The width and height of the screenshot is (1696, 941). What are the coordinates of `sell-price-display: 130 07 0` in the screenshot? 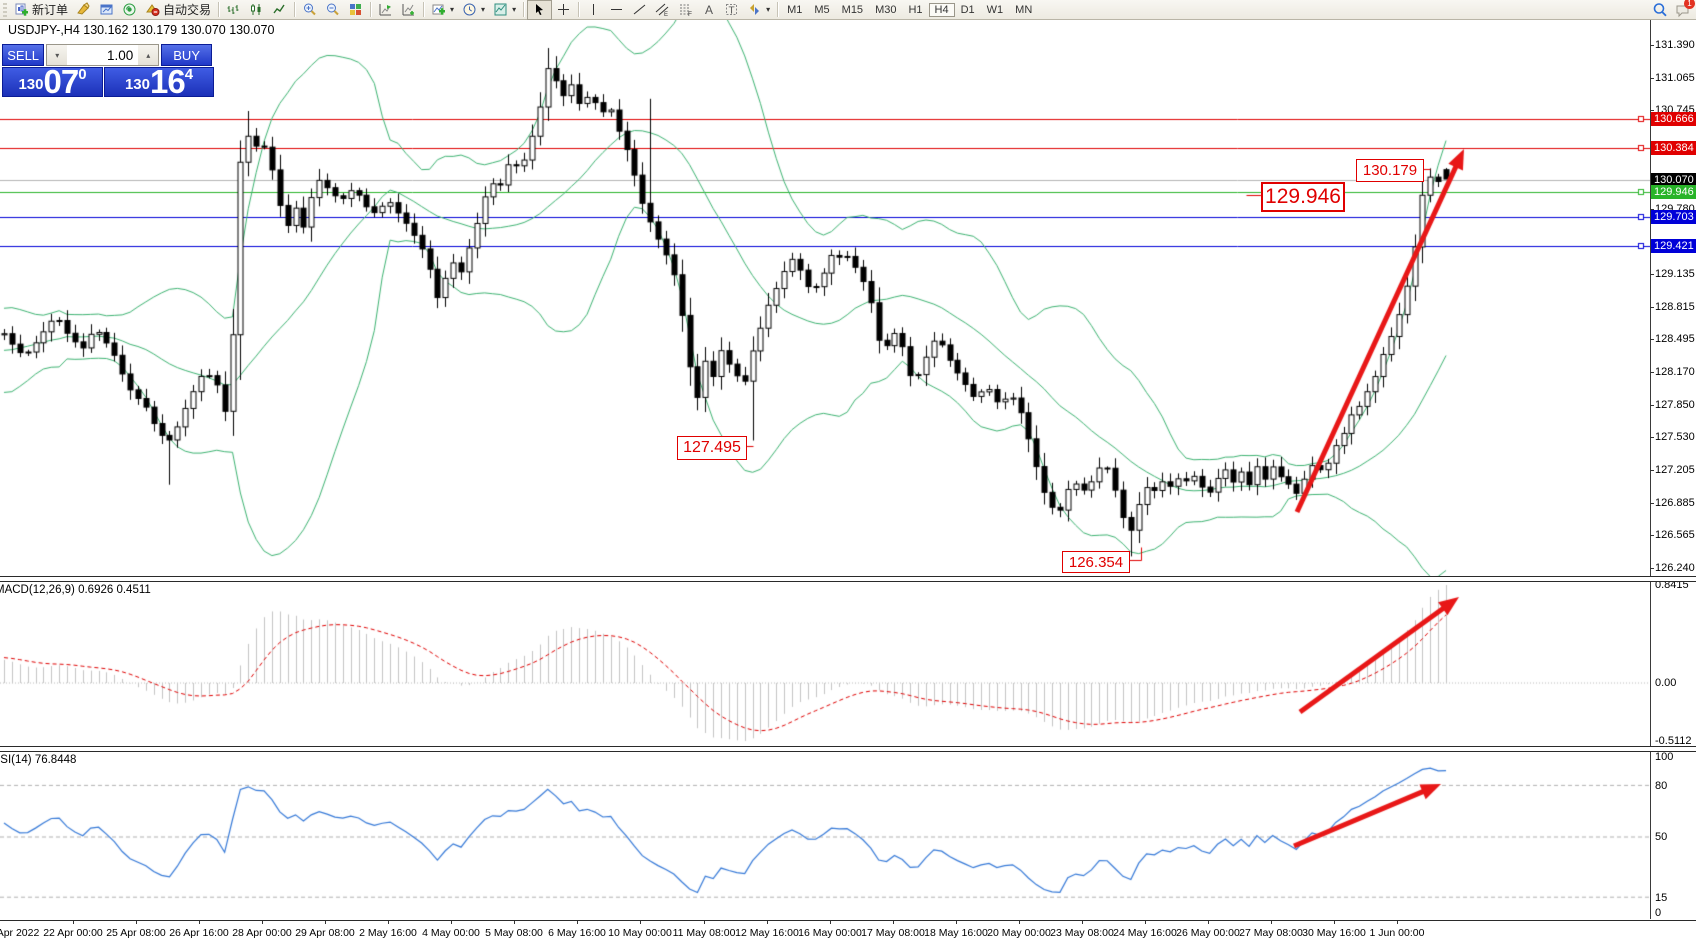 It's located at (52, 81).